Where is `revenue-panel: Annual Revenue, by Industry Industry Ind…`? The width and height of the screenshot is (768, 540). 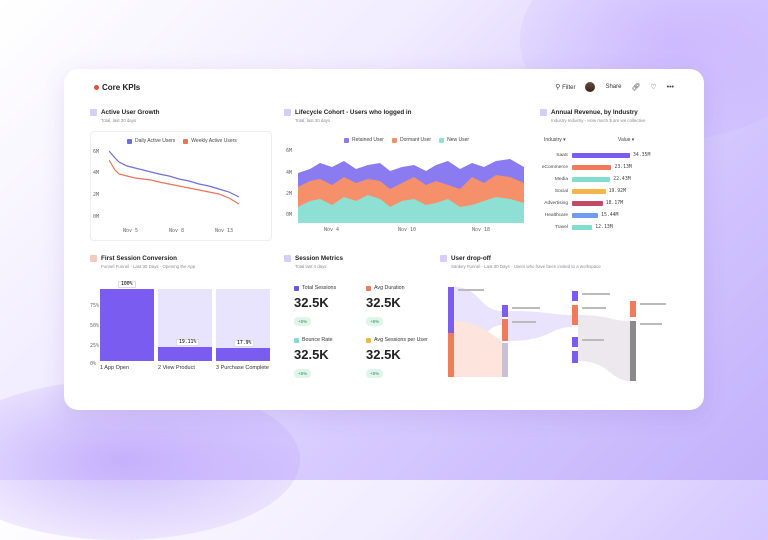
revenue-panel: Annual Revenue, by Industry Industry Ind… is located at coordinates (612, 176).